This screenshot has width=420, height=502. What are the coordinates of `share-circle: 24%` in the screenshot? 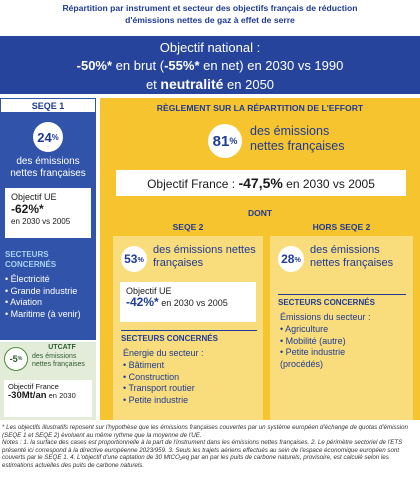 It's located at (48, 137).